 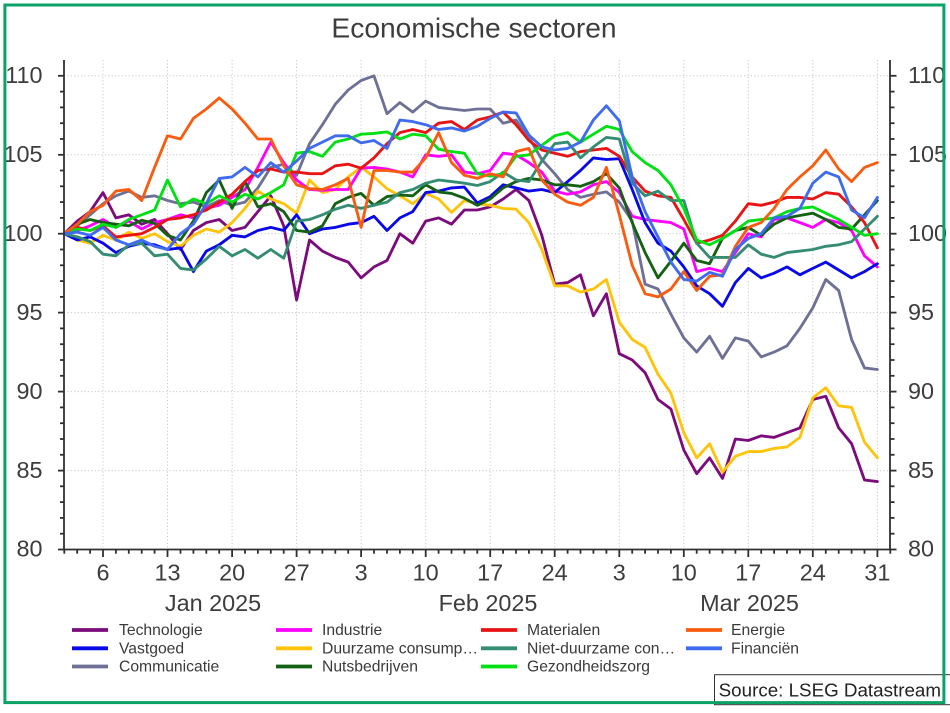 What do you see at coordinates (830, 690) in the screenshot?
I see `svg-text: Source: LSEG Datastream` at bounding box center [830, 690].